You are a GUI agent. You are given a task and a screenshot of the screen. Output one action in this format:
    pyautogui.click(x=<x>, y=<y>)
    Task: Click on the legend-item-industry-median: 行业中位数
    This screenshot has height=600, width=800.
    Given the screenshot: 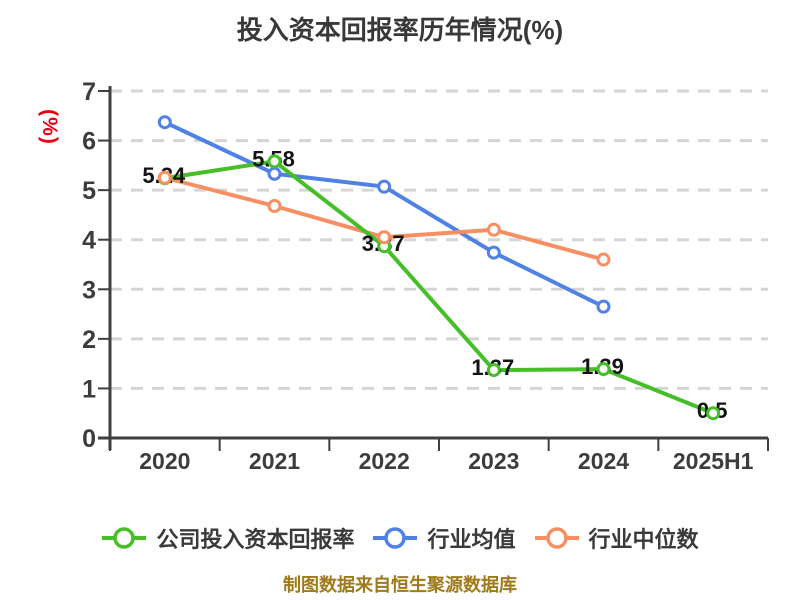 What is the action you would take?
    pyautogui.click(x=616, y=538)
    